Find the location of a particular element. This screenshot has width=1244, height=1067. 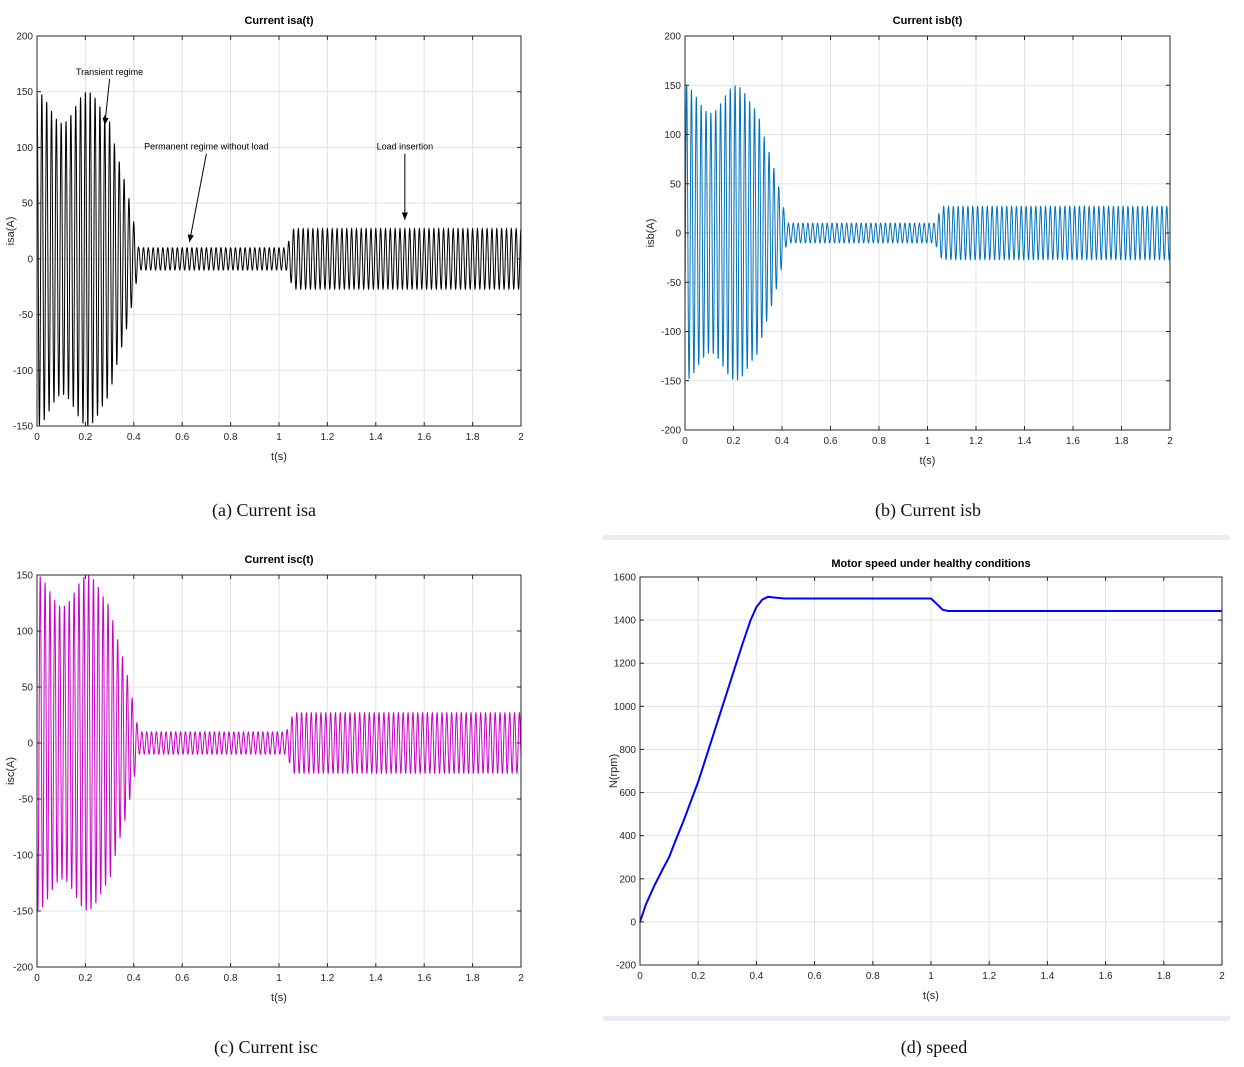

x-tick-label: 1.8 is located at coordinates (1164, 976).